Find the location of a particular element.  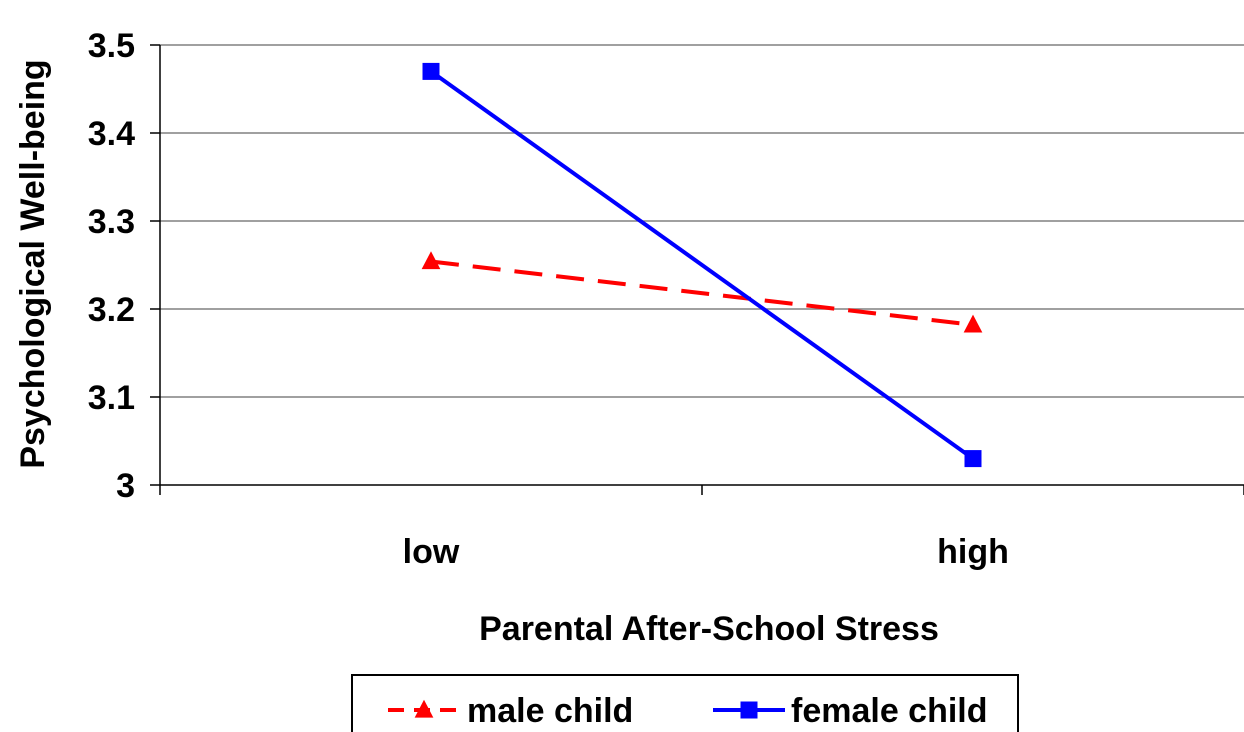

x-tick-labels: low high is located at coordinates (706, 552).